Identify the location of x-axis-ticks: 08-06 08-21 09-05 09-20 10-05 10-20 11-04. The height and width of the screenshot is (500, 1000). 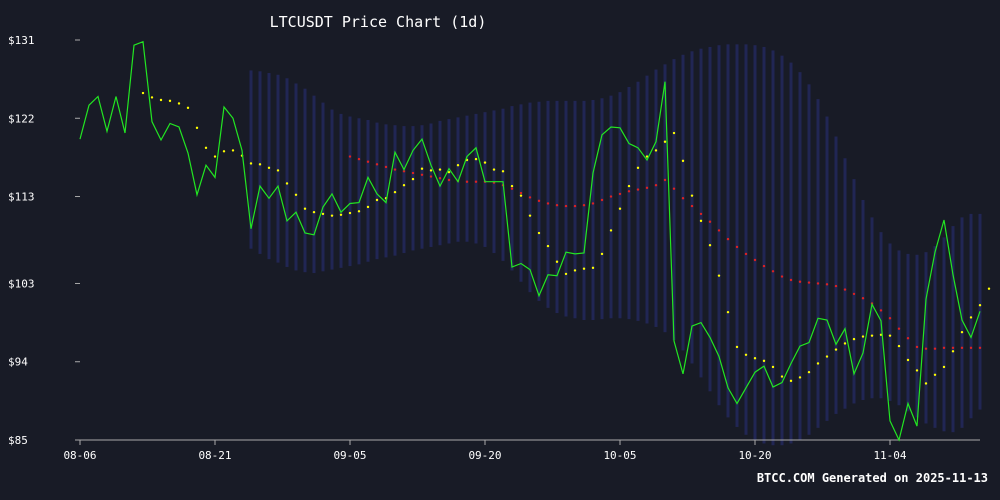
(485, 451).